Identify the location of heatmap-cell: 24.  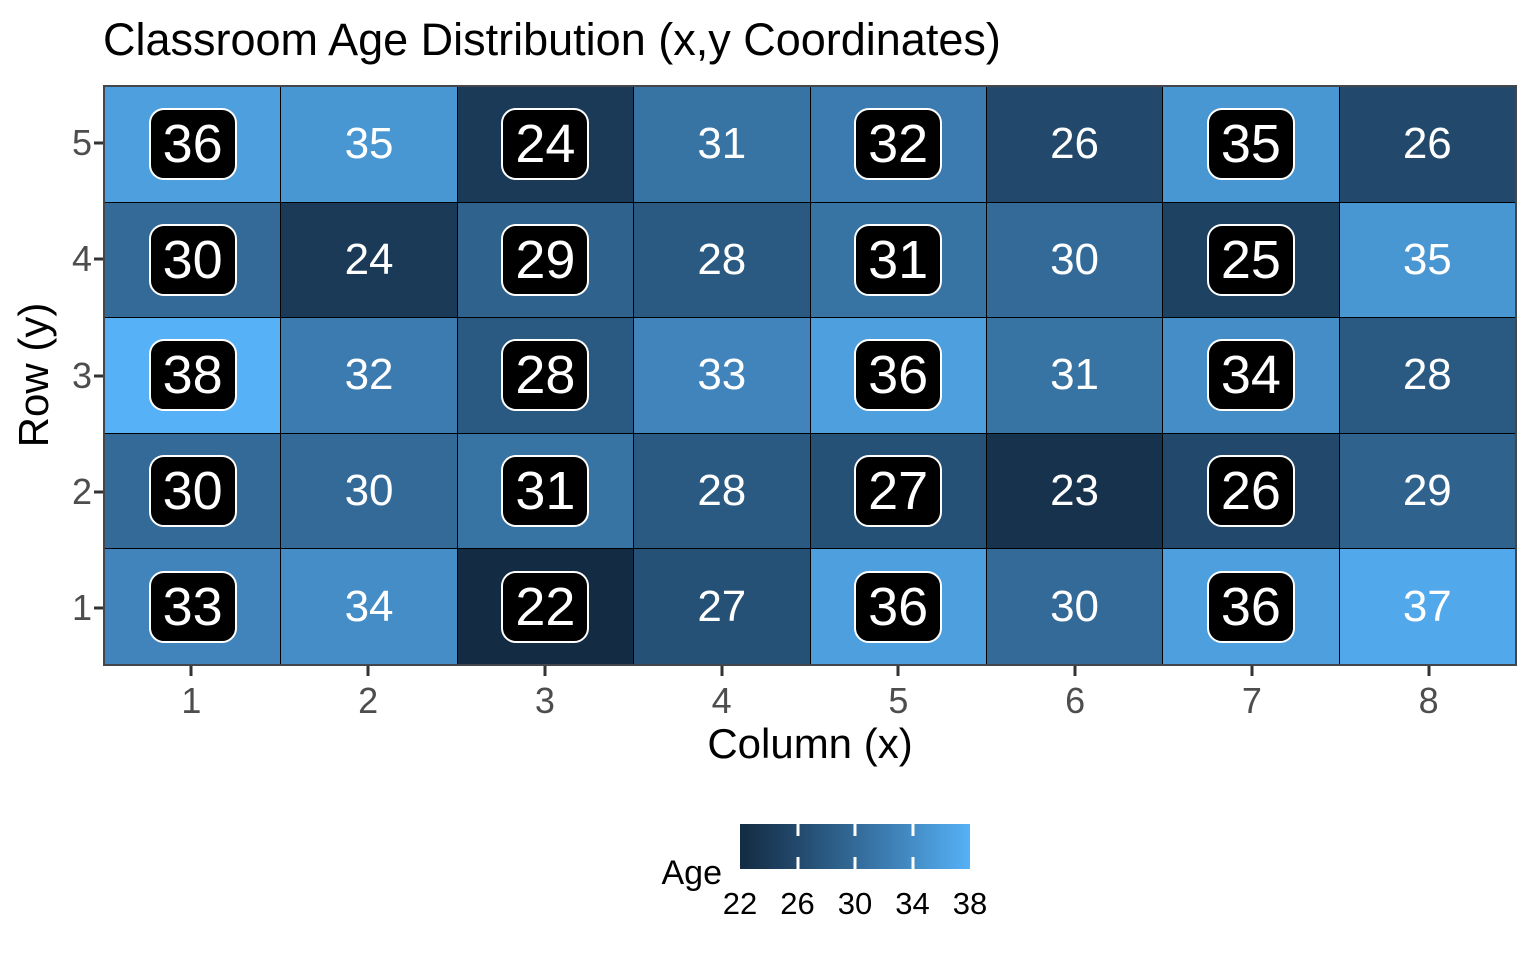
(545, 144).